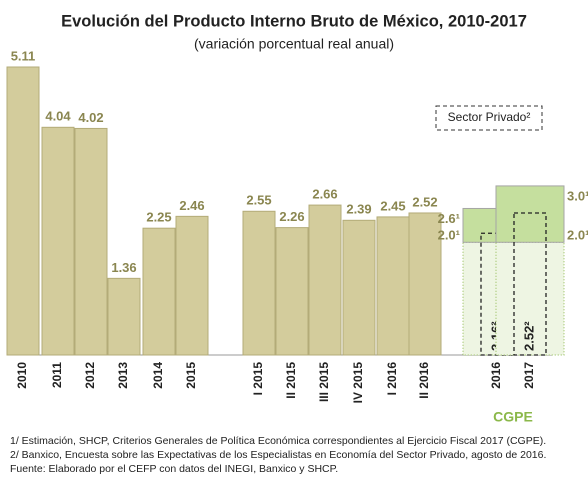 This screenshot has height=488, width=588. I want to click on private-sector-bar, so click(530, 284).